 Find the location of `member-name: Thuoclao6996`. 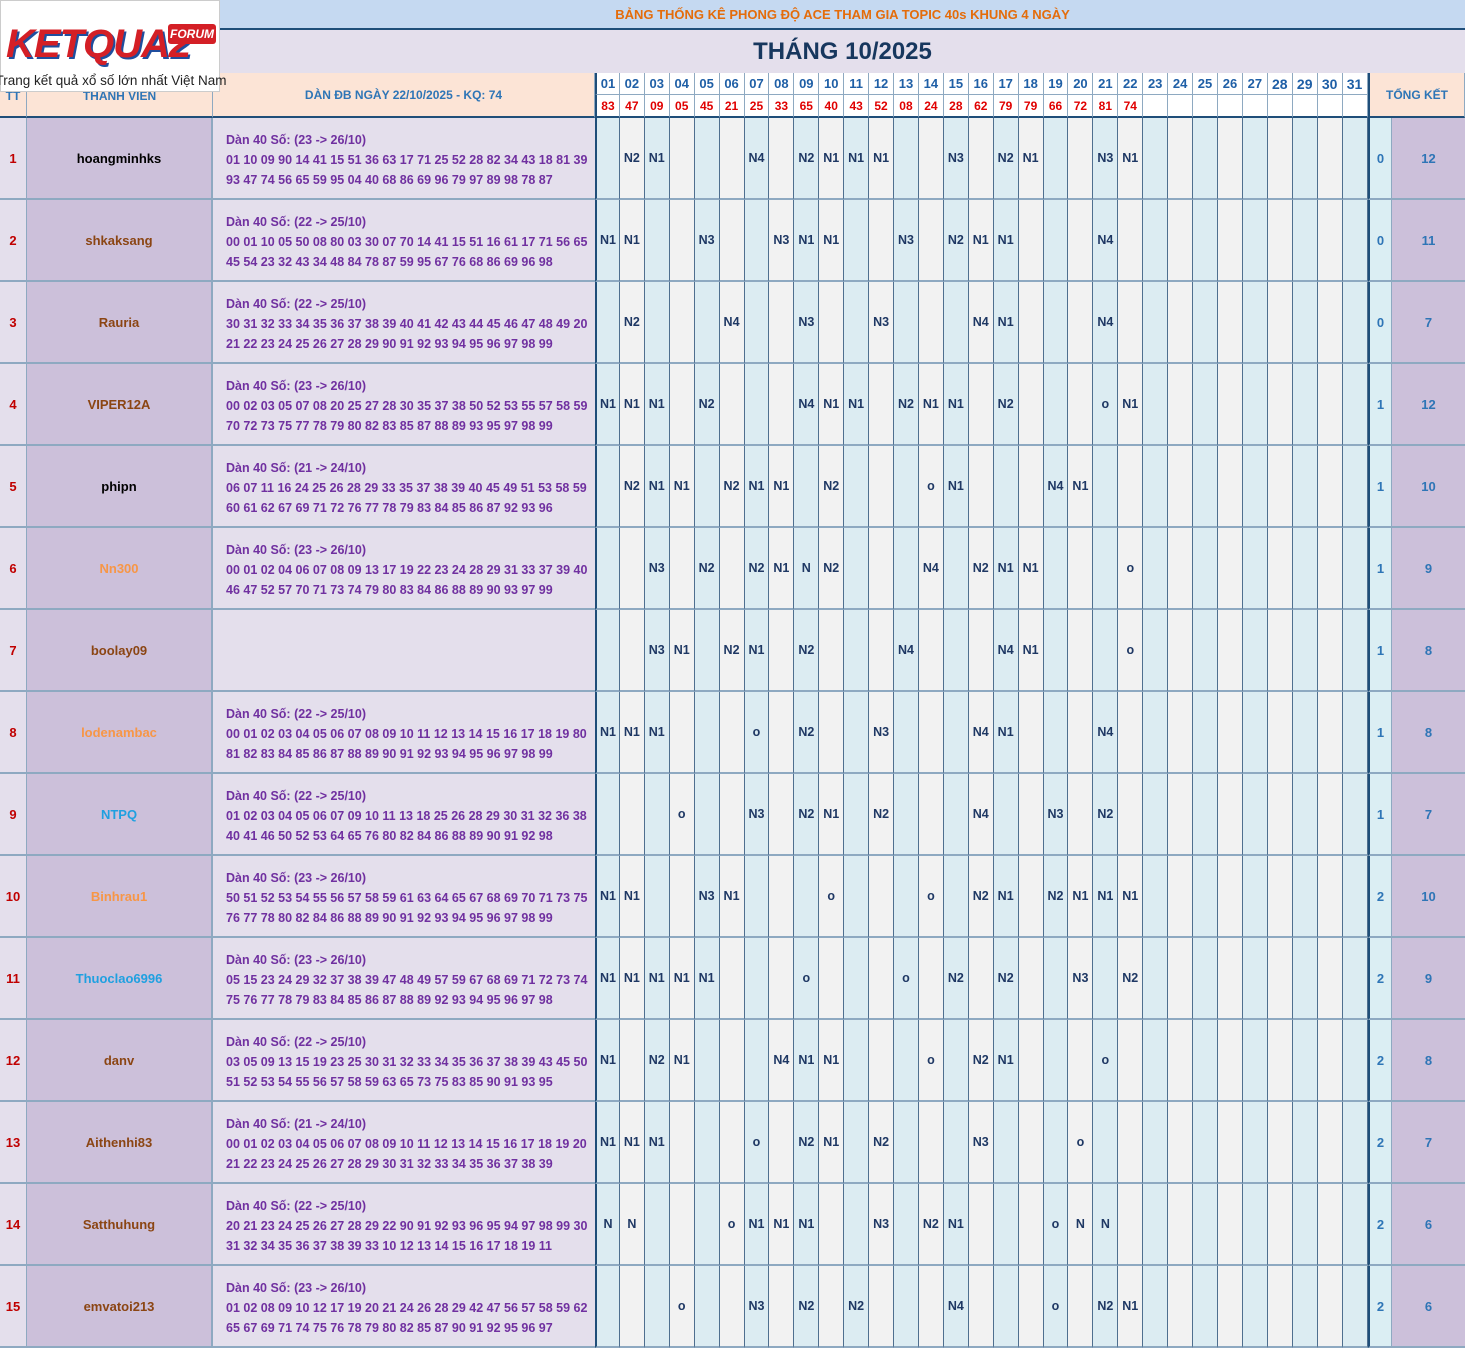

member-name: Thuoclao6996 is located at coordinates (120, 979).